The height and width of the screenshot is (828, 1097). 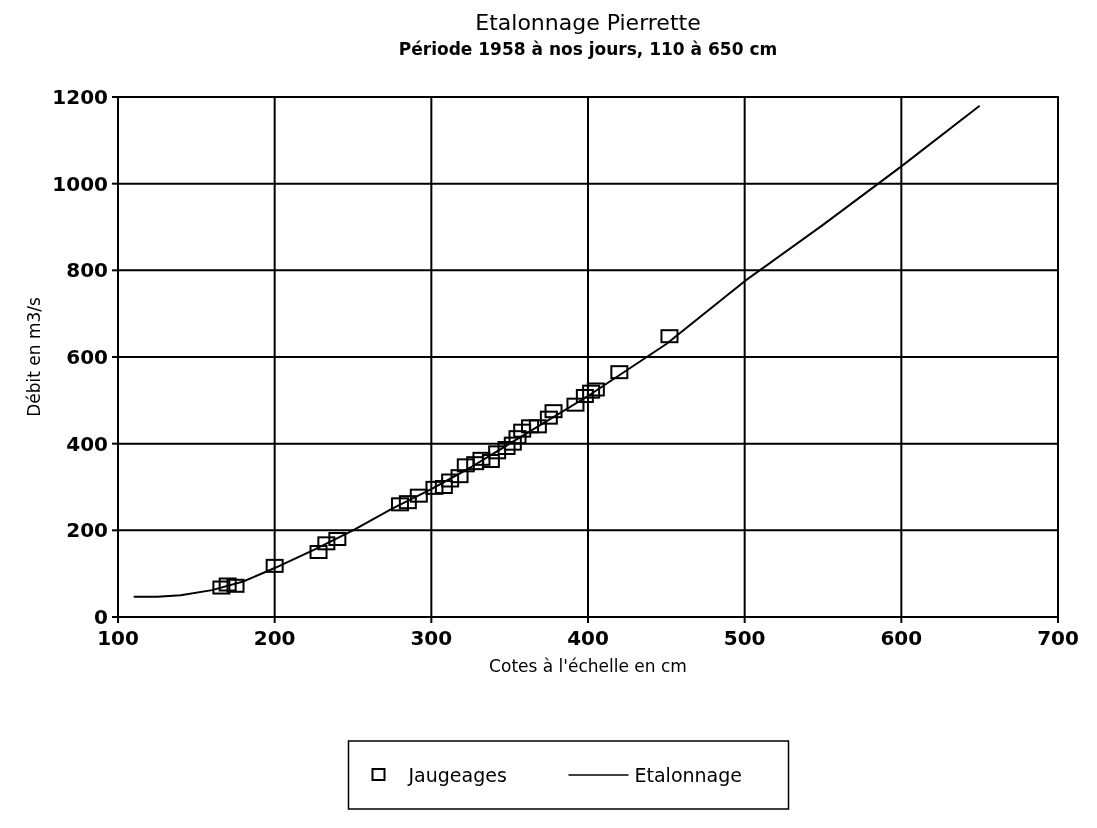 I want to click on y-tick-label: 800, so click(x=87, y=270).